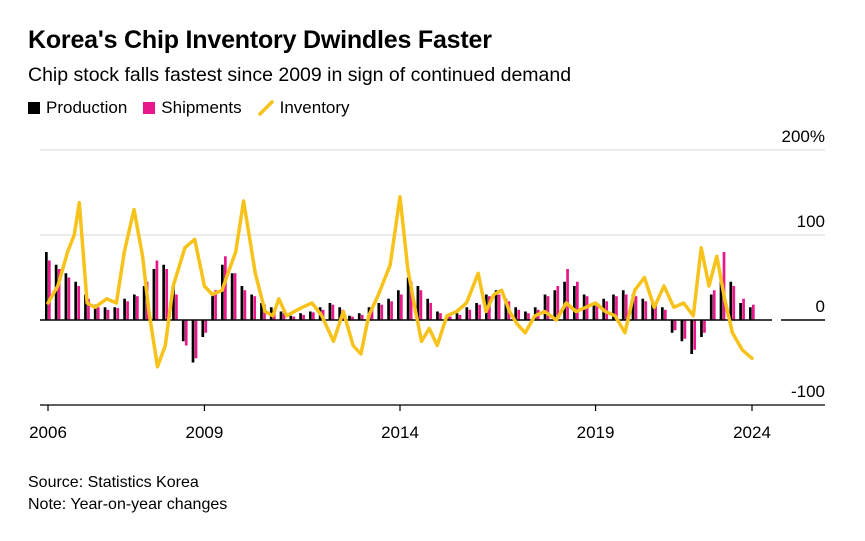 The width and height of the screenshot is (865, 541). I want to click on y-tick-label: 100, so click(811, 221).